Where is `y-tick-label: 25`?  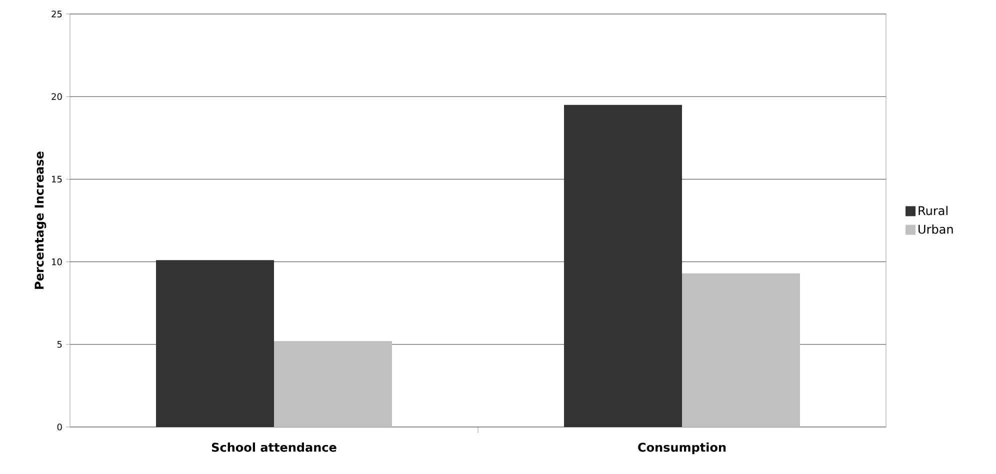 y-tick-label: 25 is located at coordinates (57, 14).